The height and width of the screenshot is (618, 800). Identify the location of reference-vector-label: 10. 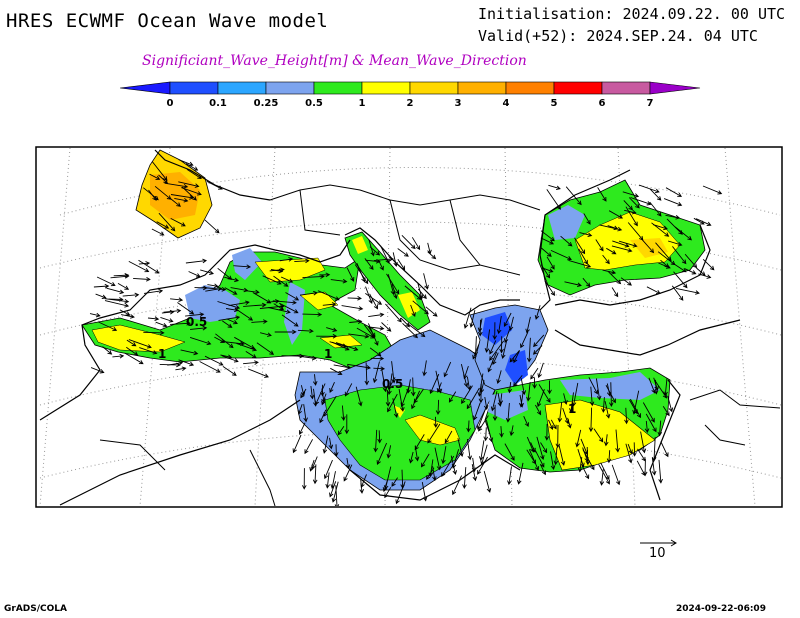
(657, 553).